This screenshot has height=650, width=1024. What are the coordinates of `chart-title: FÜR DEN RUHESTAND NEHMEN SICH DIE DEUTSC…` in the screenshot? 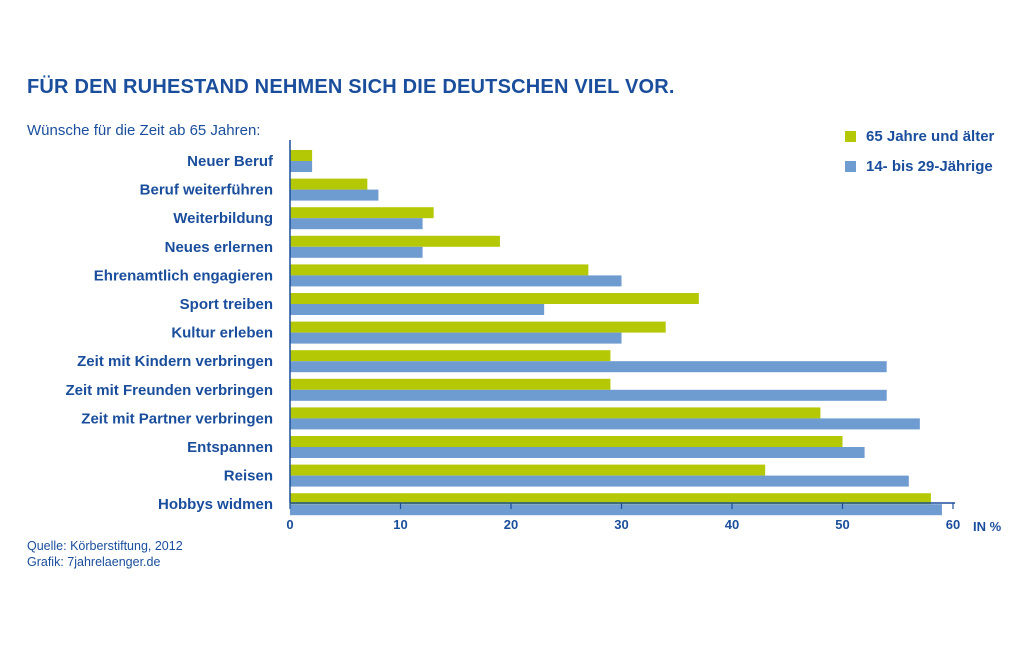 It's located at (351, 87).